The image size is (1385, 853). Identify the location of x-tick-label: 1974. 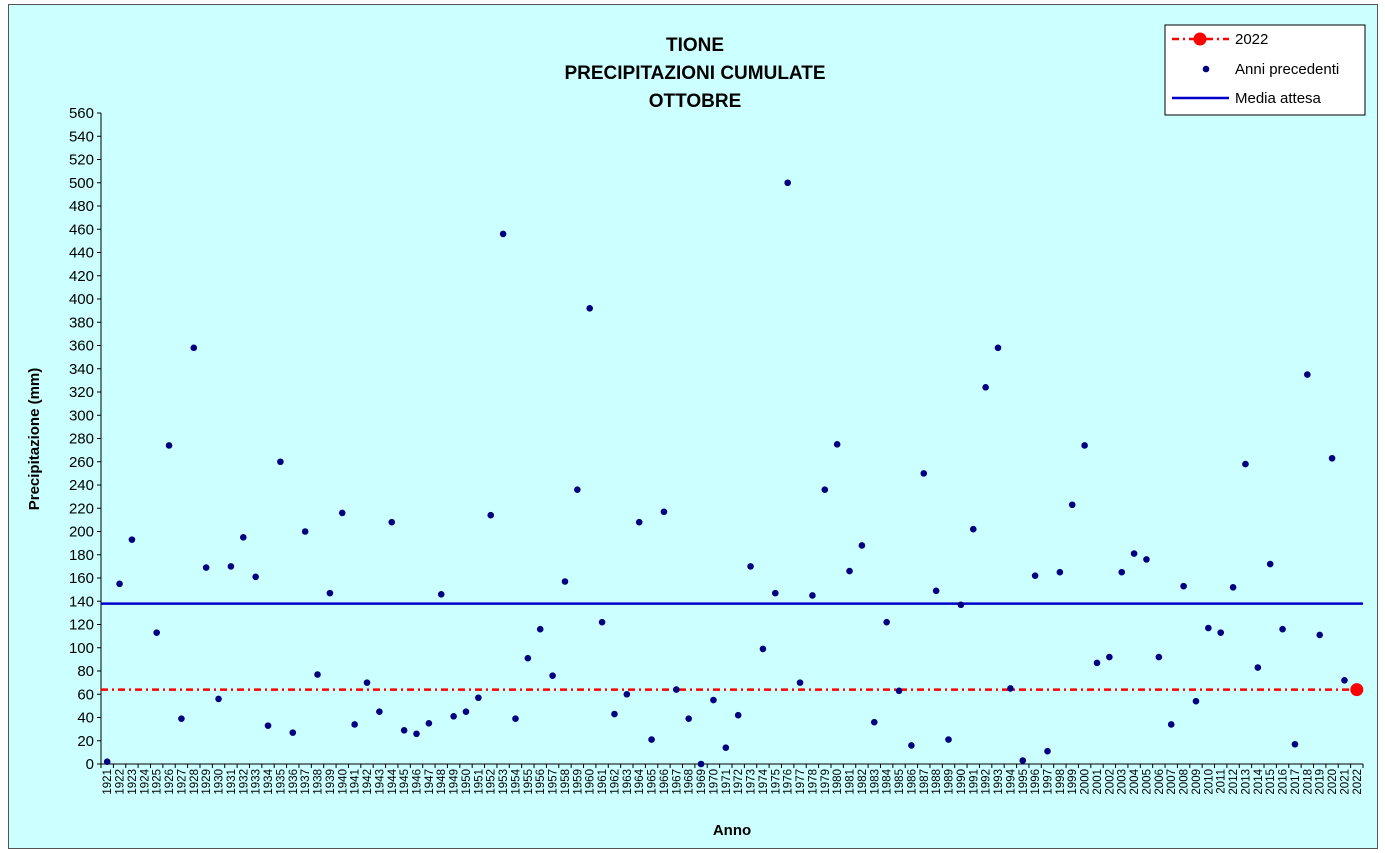
(764, 781).